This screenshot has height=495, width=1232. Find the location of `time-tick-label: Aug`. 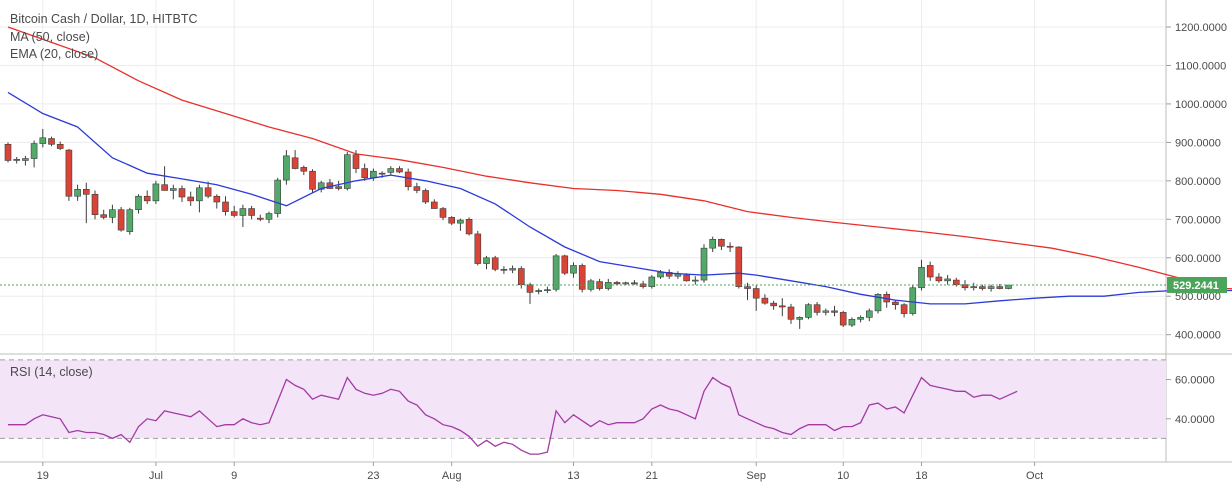

time-tick-label: Aug is located at coordinates (452, 476).